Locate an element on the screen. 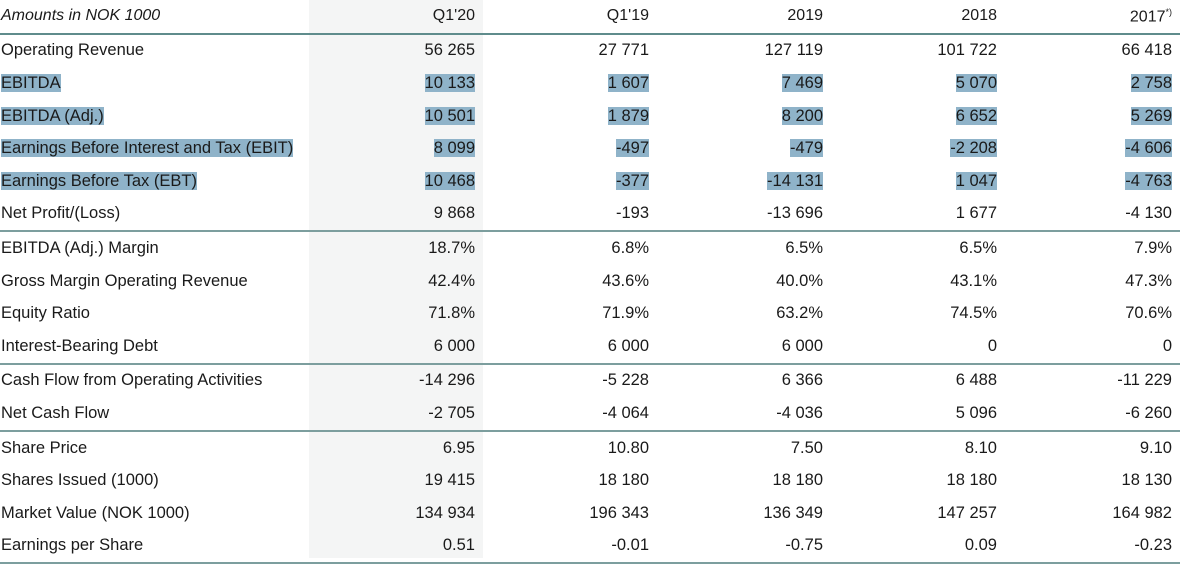  cell-value: 63.2% is located at coordinates (799, 313).